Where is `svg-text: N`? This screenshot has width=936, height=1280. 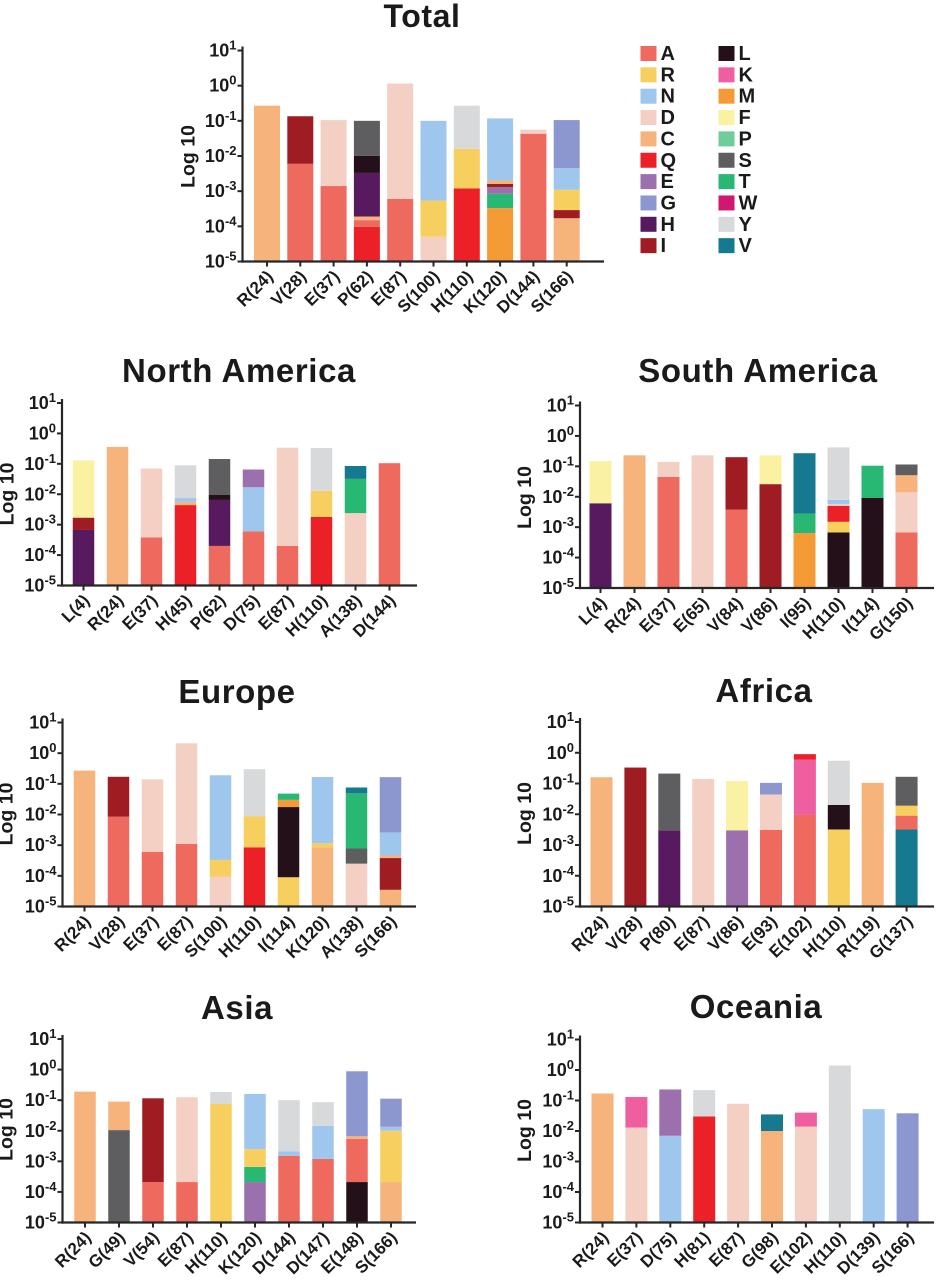
svg-text: N is located at coordinates (668, 97).